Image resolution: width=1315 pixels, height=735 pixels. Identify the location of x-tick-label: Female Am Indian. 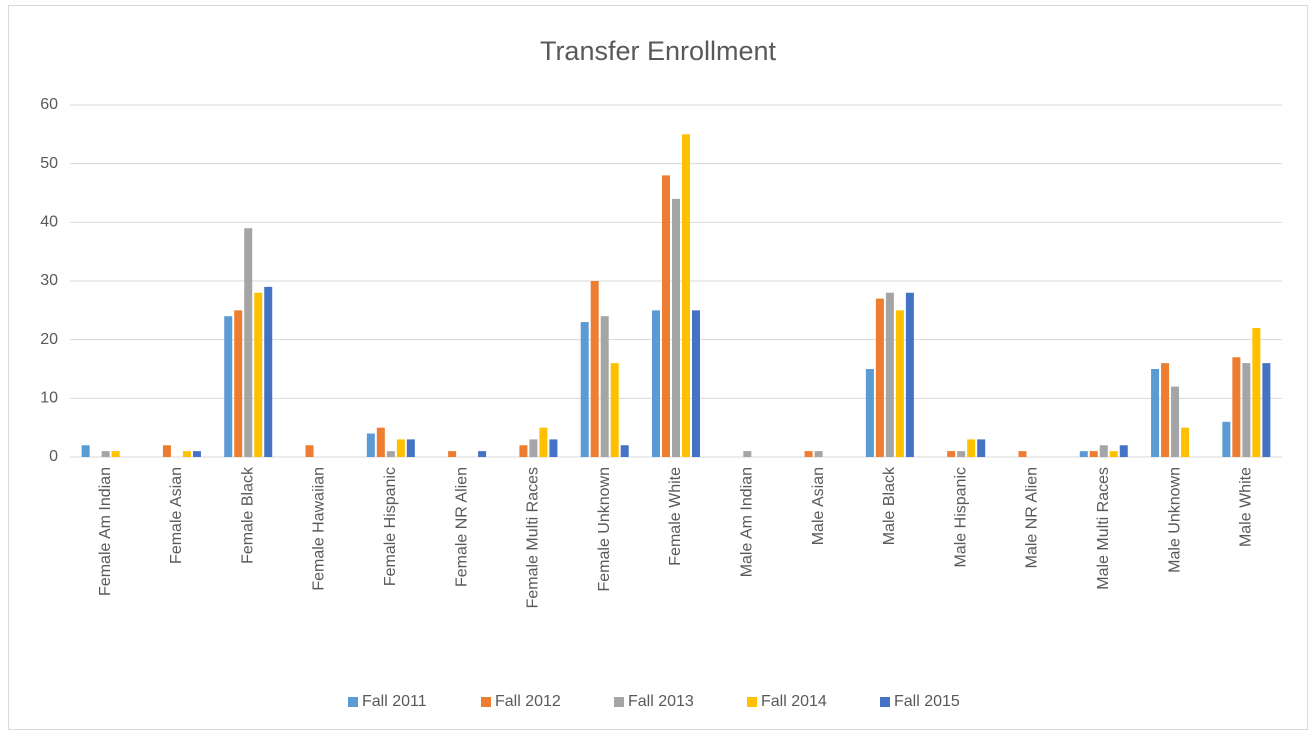
(105, 531).